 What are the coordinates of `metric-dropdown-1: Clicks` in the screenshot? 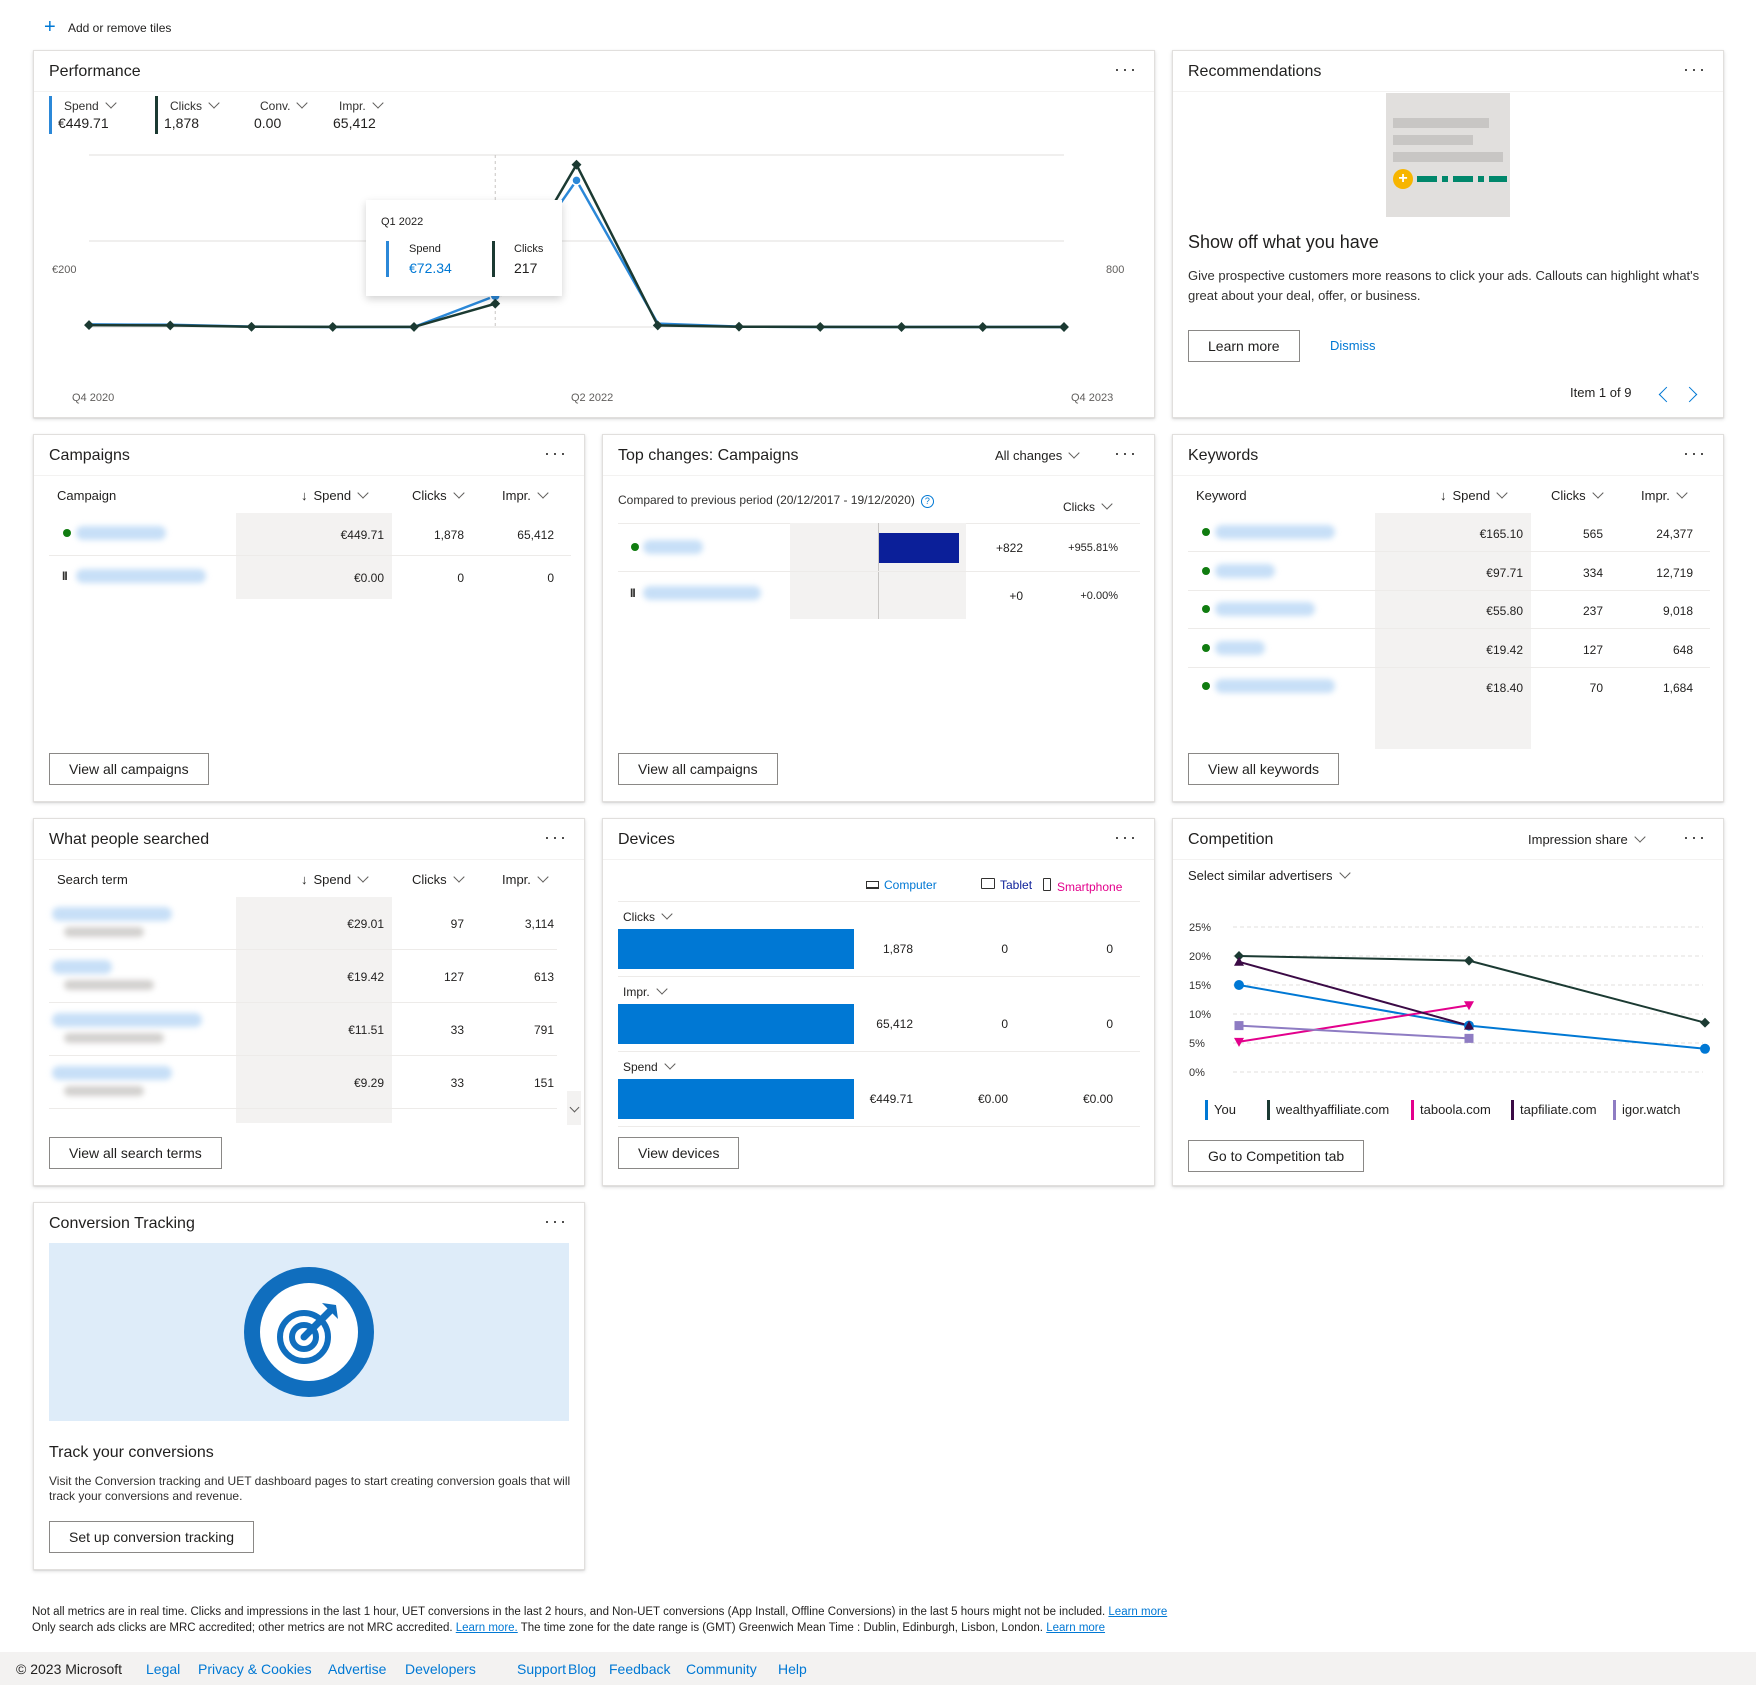 It's located at (195, 105).